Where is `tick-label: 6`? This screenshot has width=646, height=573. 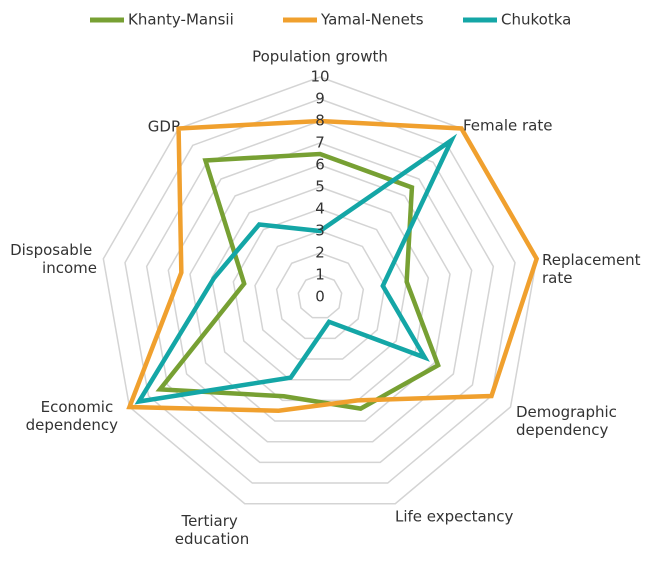 tick-label: 6 is located at coordinates (320, 165).